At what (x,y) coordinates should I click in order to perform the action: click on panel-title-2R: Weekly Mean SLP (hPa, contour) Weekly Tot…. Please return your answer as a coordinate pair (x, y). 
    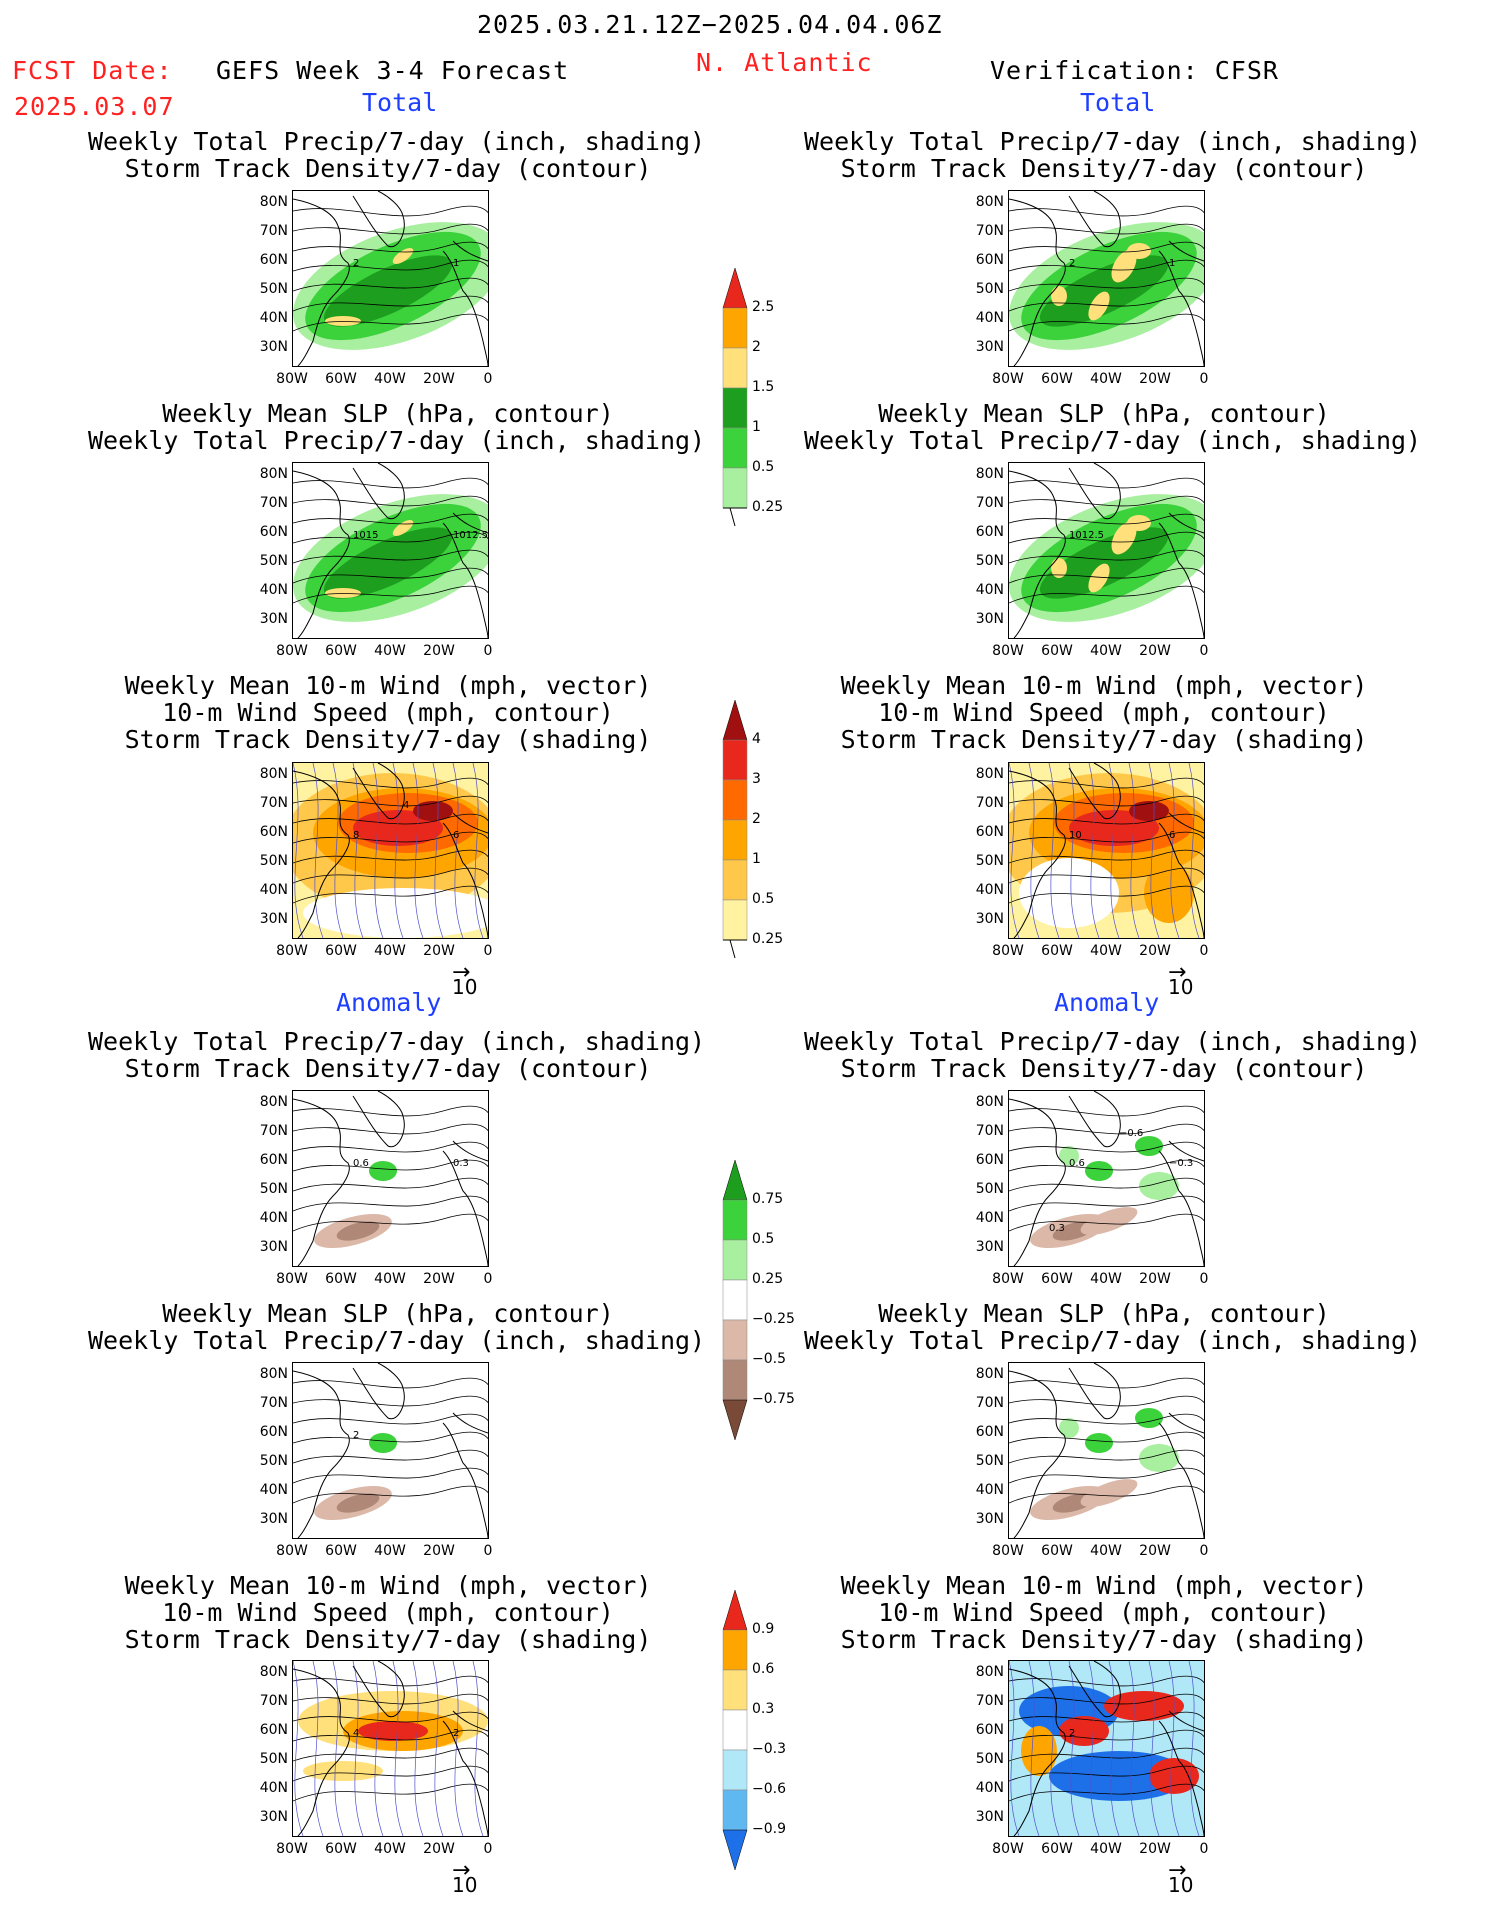
    Looking at the image, I should click on (1113, 427).